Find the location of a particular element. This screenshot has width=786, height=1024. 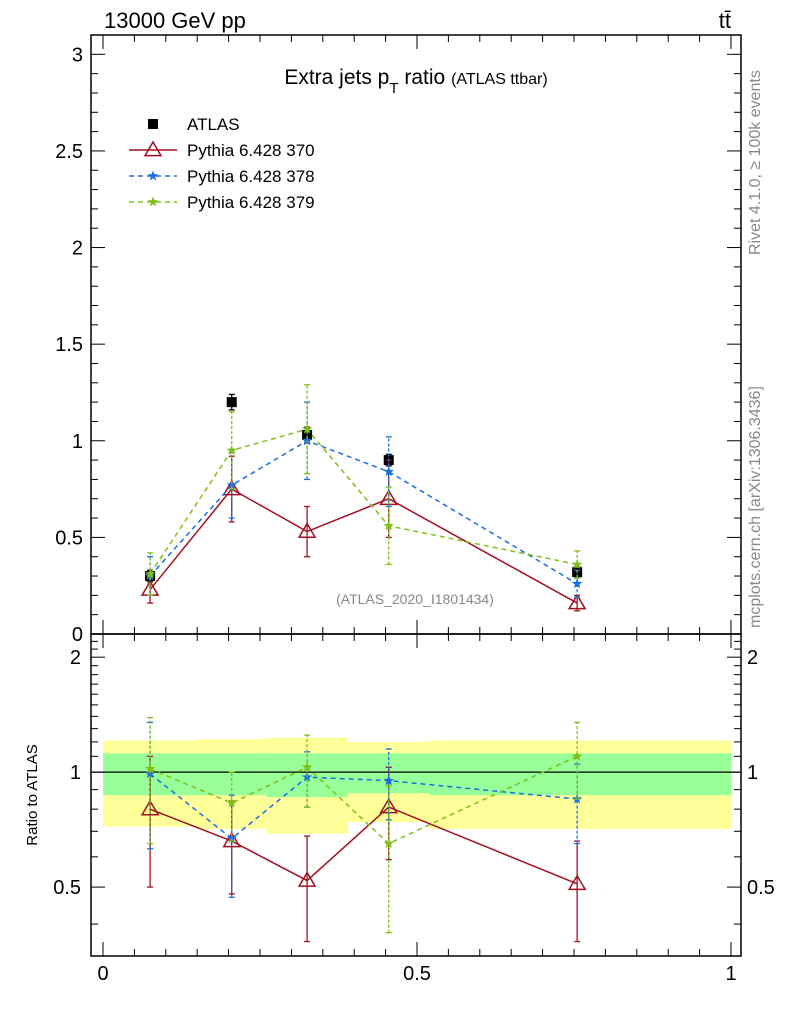

lower-ytick-label-right: 0.5 is located at coordinates (761, 888).